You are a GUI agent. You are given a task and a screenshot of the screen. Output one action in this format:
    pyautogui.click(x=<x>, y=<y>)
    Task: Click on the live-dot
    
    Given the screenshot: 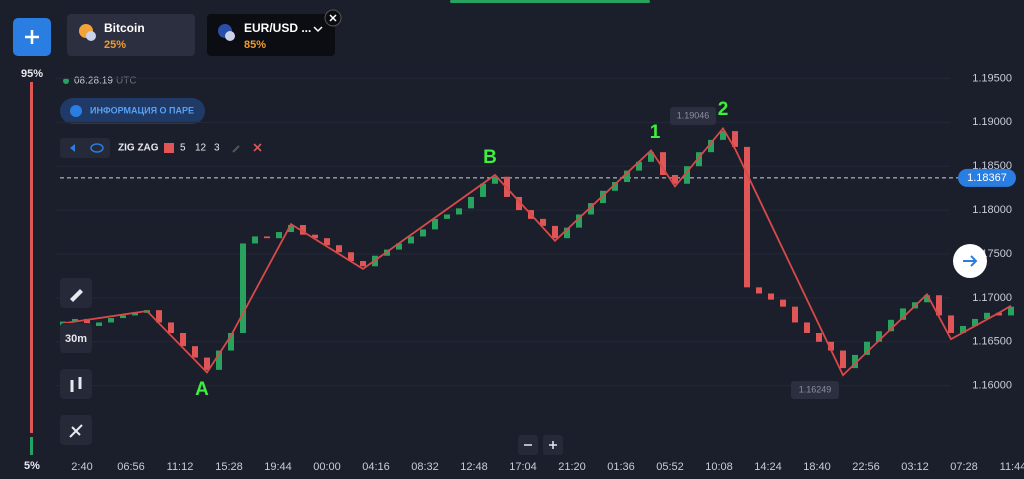 What is the action you would take?
    pyautogui.click(x=66, y=81)
    